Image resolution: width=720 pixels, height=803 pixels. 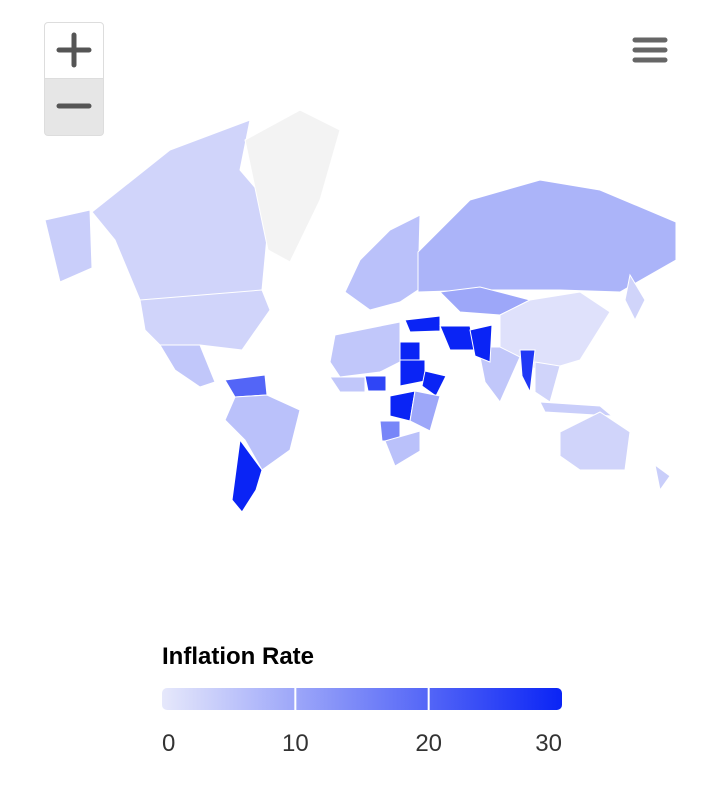 What do you see at coordinates (428, 743) in the screenshot?
I see `colorbar-tick-label: 20` at bounding box center [428, 743].